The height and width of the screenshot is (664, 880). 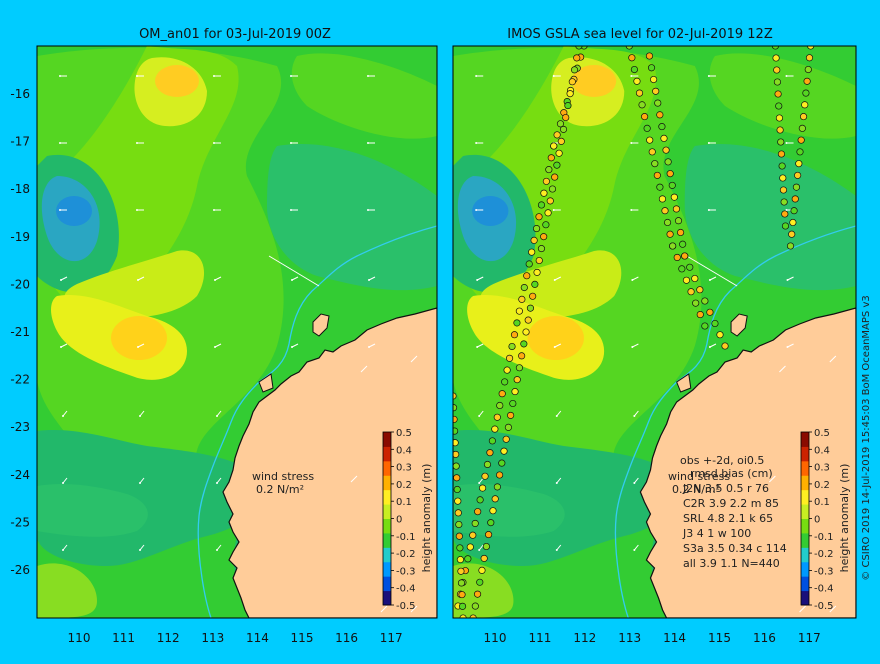 I want to click on left-colorbar-gradient, so click(x=387, y=519).